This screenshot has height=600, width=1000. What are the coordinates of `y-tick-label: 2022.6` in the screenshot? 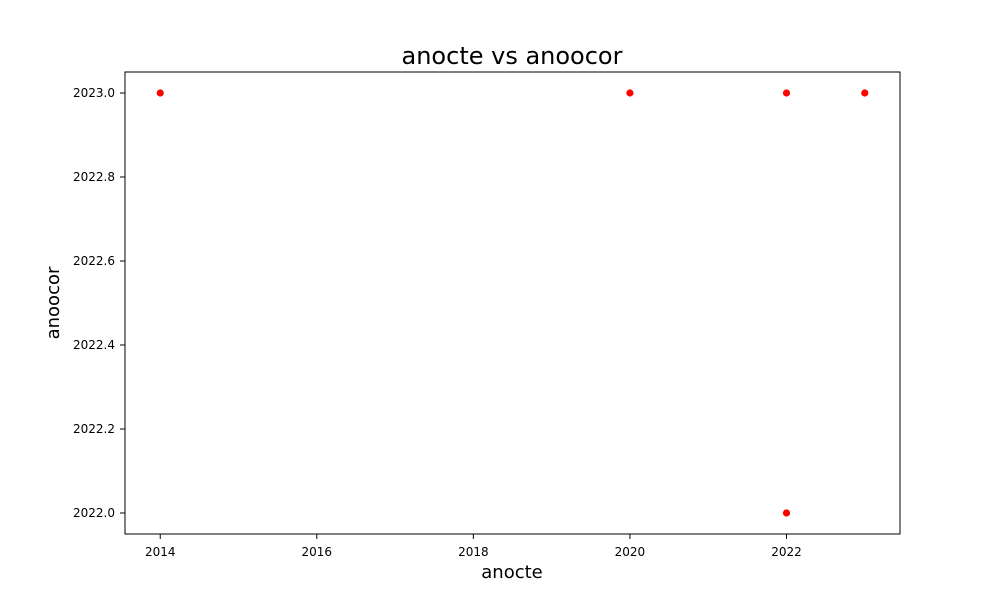 It's located at (94, 261).